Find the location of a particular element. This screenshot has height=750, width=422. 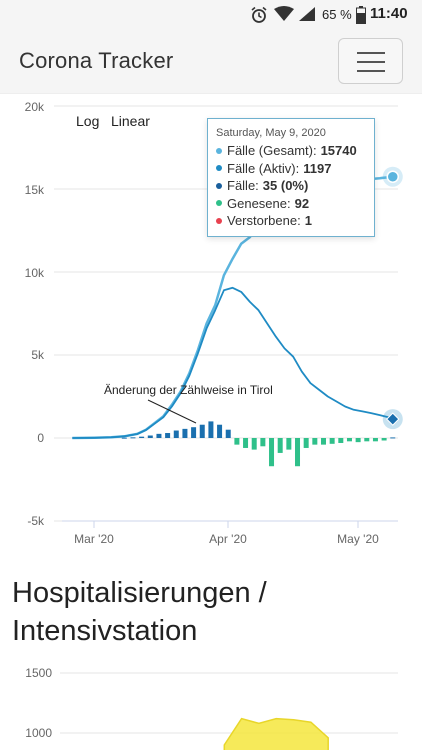

tooltip-label: Fälle (Aktiv): is located at coordinates (263, 168).